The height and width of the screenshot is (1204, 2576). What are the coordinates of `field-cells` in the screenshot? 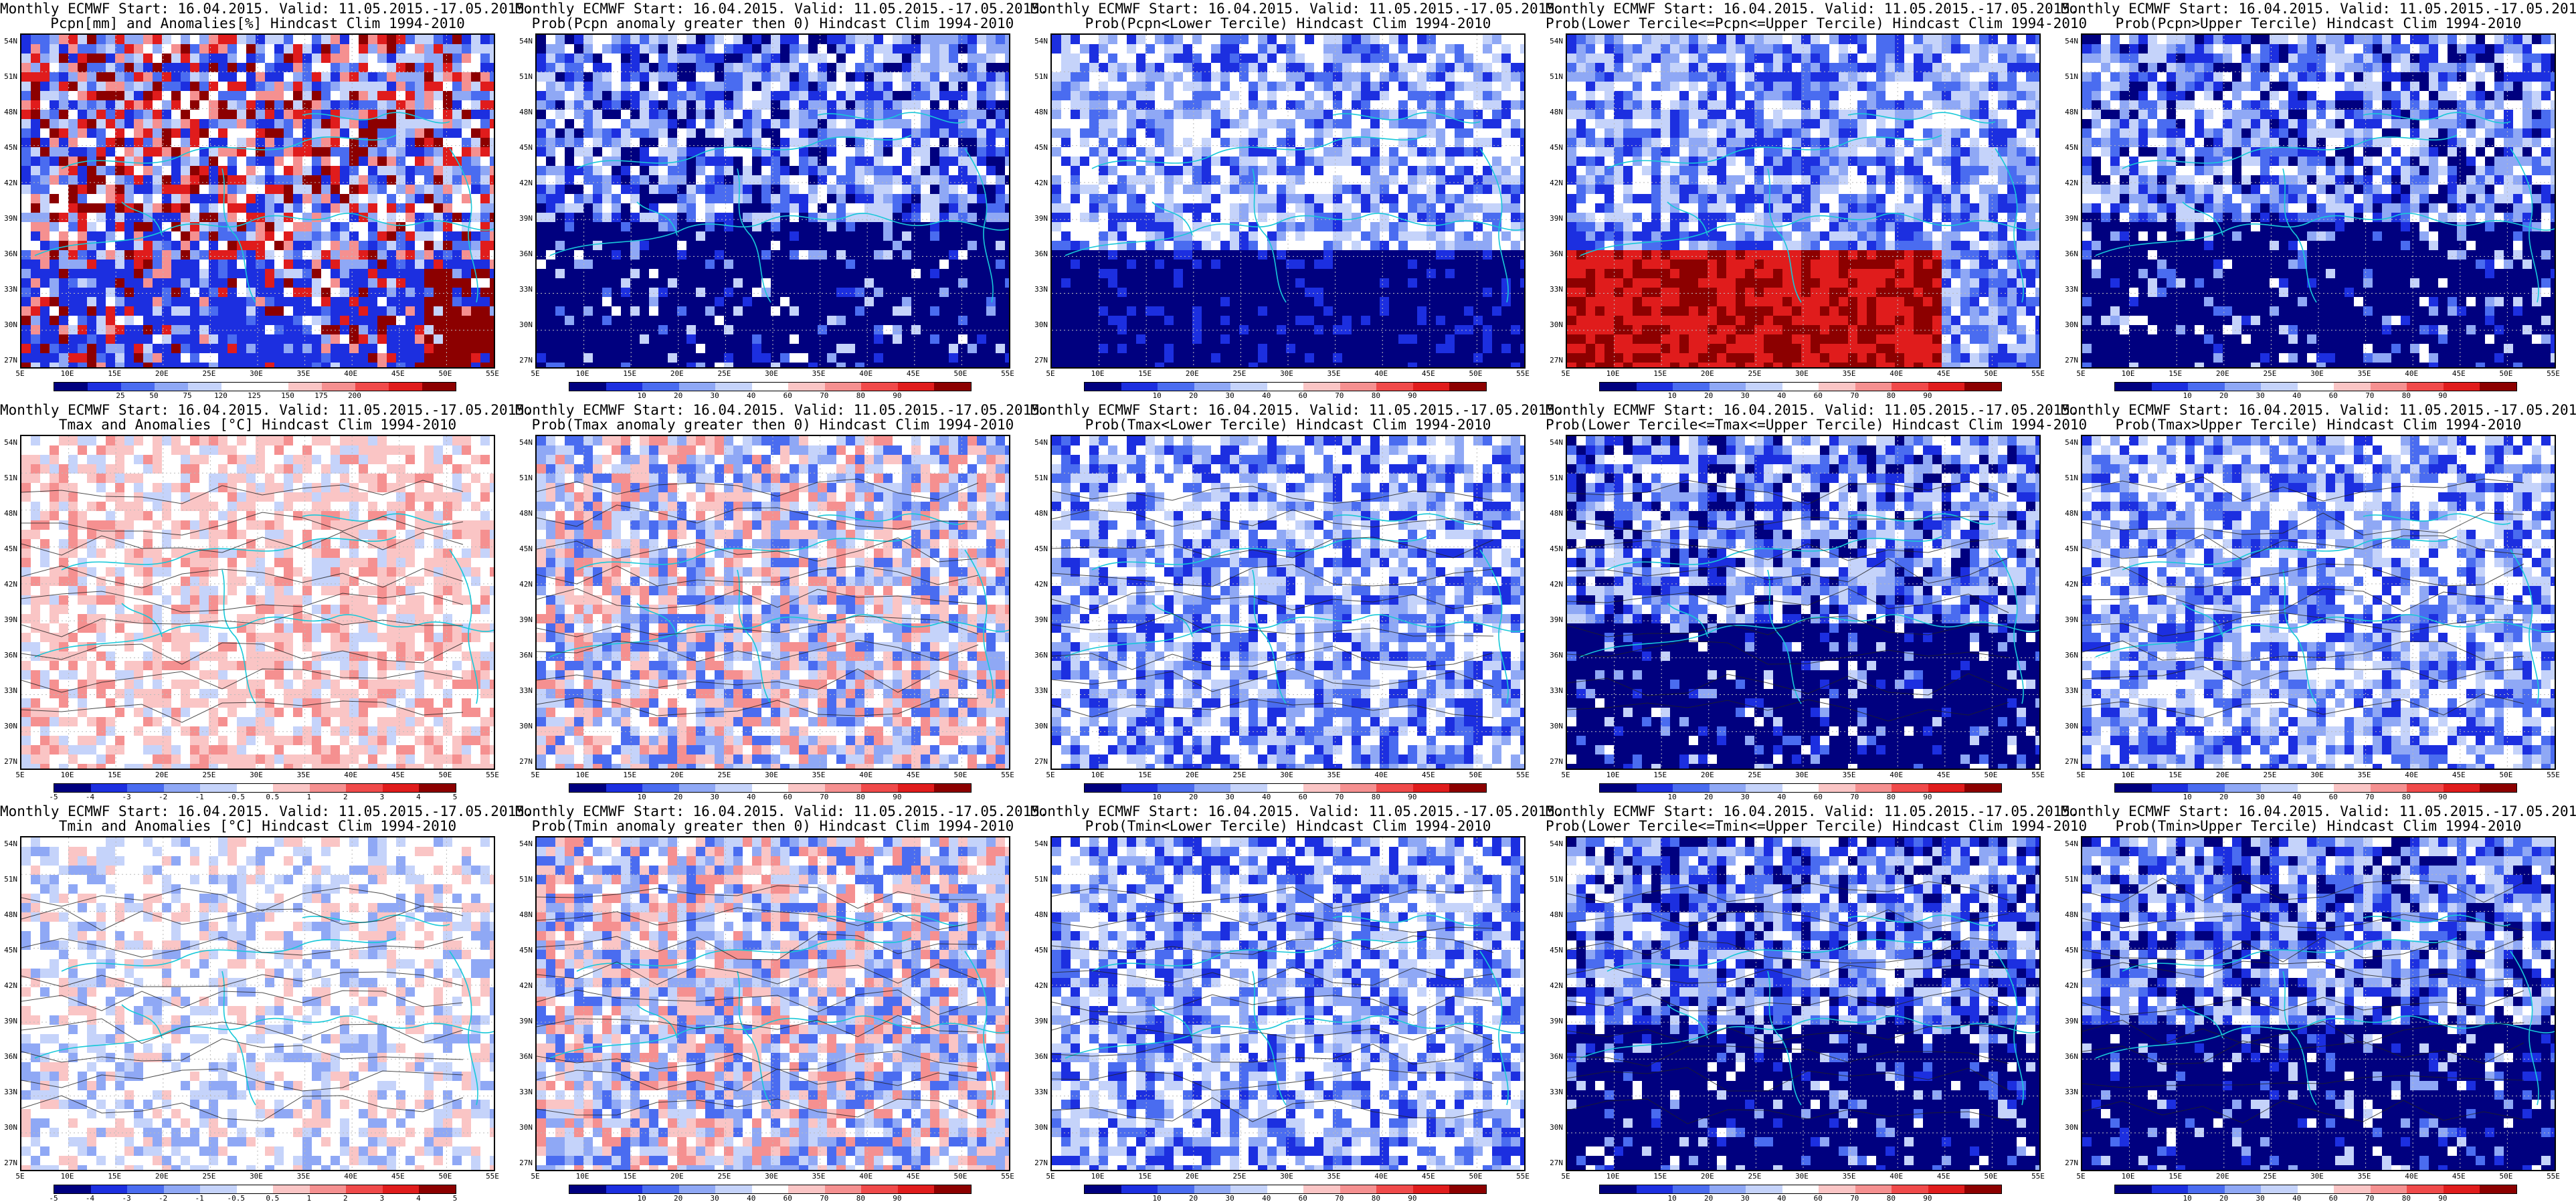 It's located at (1803, 1003).